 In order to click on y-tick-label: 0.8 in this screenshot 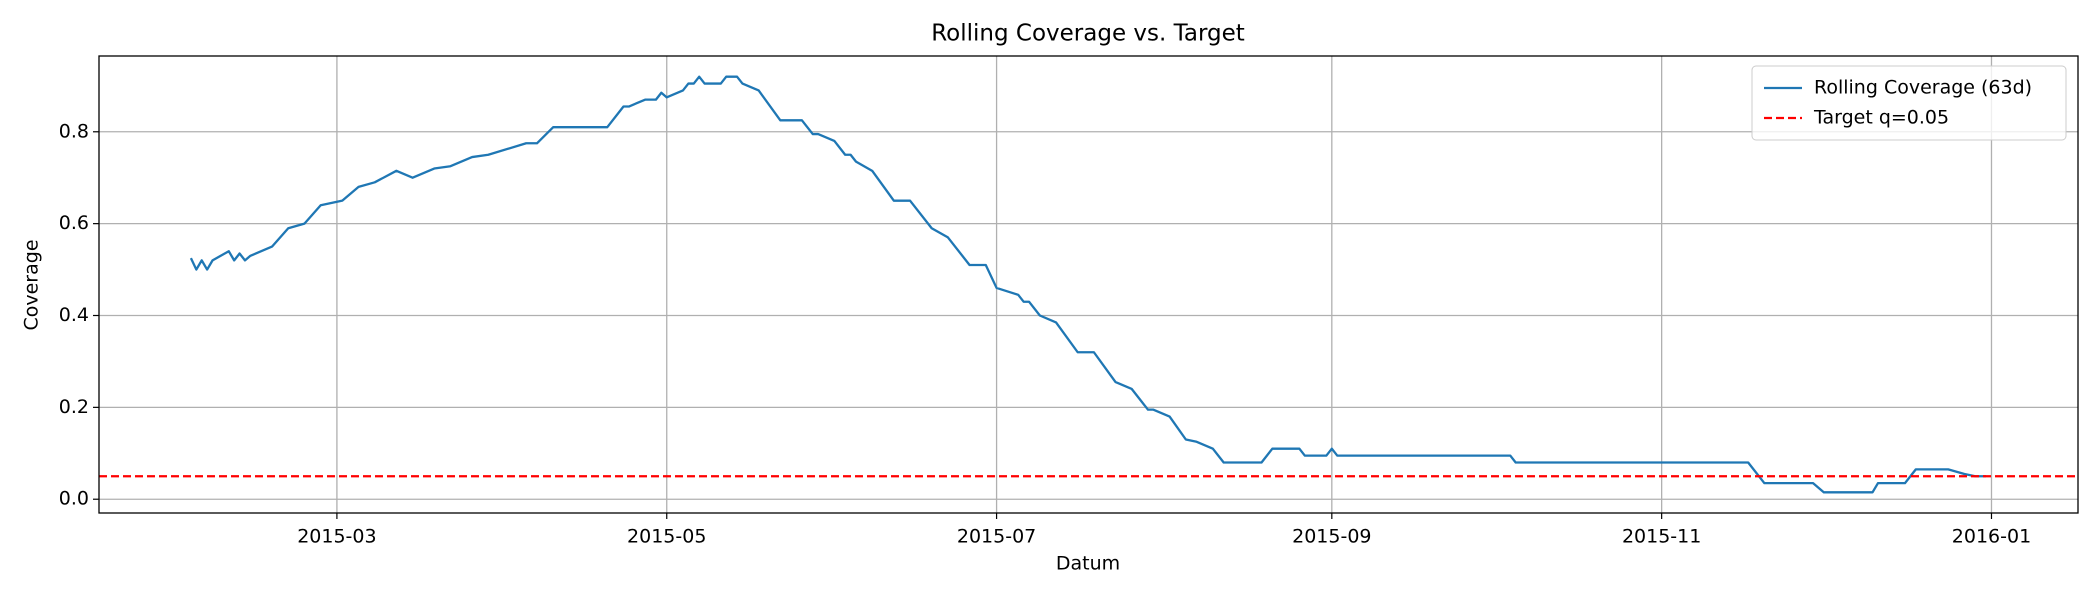, I will do `click(74, 131)`.